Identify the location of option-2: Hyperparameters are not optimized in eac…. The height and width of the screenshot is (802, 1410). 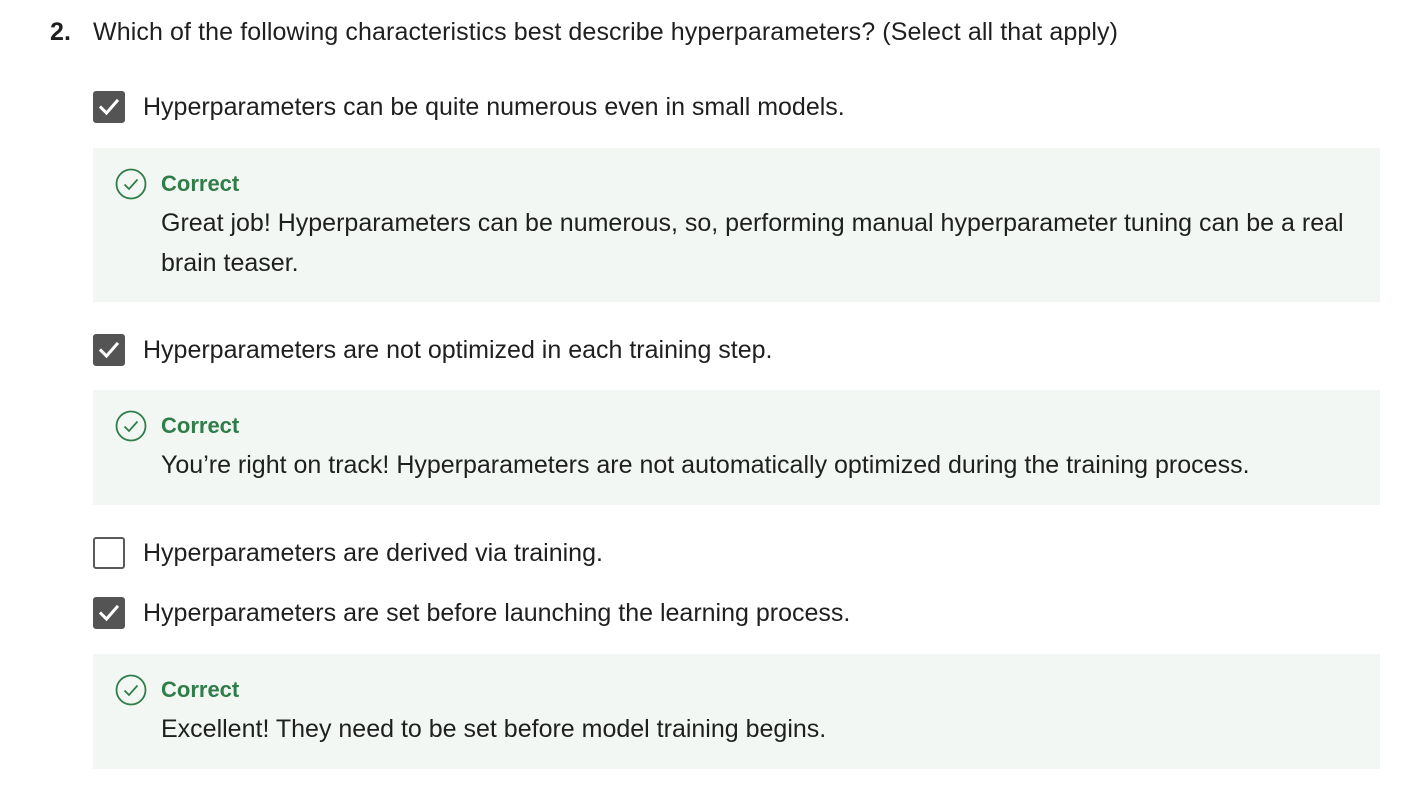
(433, 350).